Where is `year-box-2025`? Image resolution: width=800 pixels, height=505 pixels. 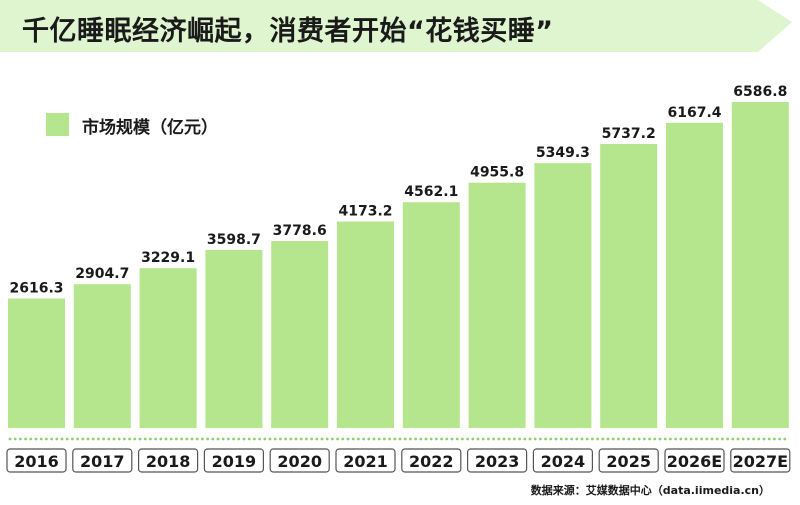 year-box-2025 is located at coordinates (628, 460).